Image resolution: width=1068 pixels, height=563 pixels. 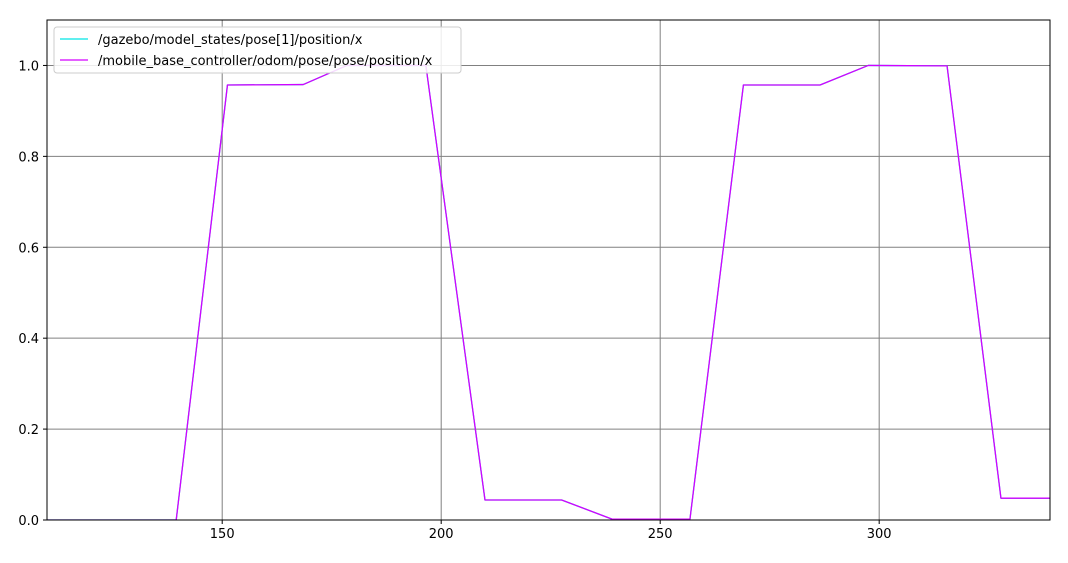 What do you see at coordinates (28, 157) in the screenshot?
I see `y-tick-label: 0.8` at bounding box center [28, 157].